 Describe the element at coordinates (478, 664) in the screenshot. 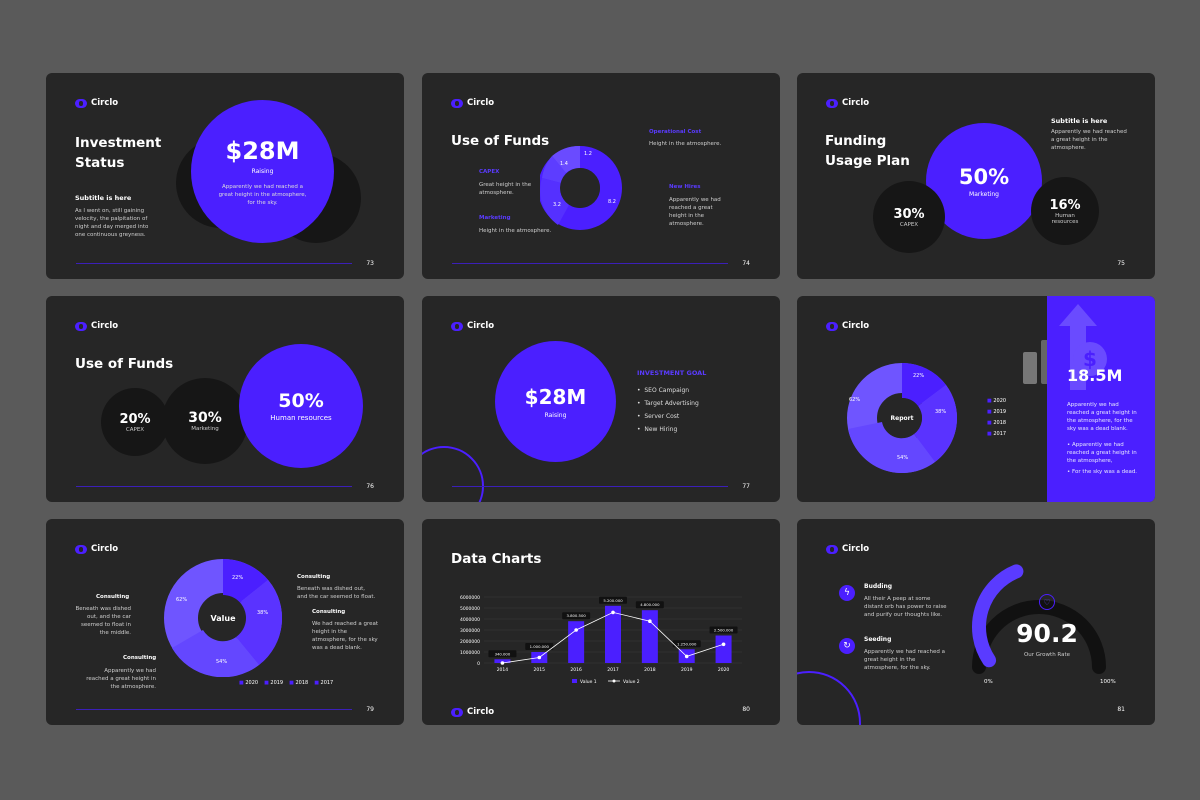

I see `y-tick-label: 0` at that location.